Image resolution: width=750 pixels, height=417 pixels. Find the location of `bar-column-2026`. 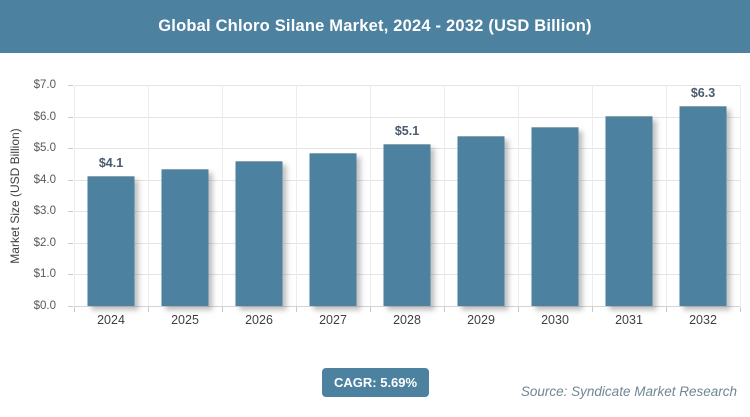

bar-column-2026 is located at coordinates (259, 195).